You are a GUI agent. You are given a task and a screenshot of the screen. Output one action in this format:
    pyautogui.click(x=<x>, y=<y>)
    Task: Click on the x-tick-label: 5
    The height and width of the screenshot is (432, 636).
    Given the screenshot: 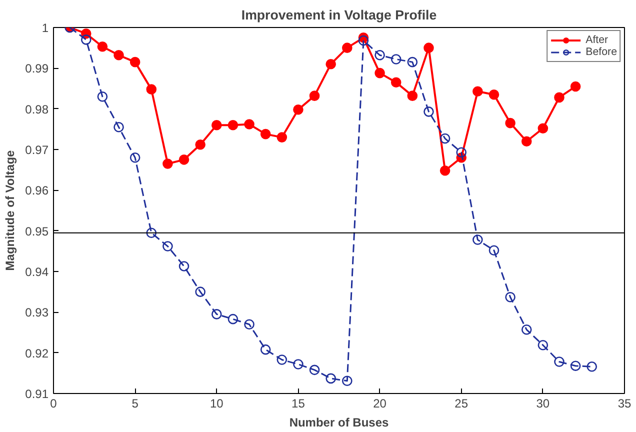 What is the action you would take?
    pyautogui.click(x=135, y=403)
    